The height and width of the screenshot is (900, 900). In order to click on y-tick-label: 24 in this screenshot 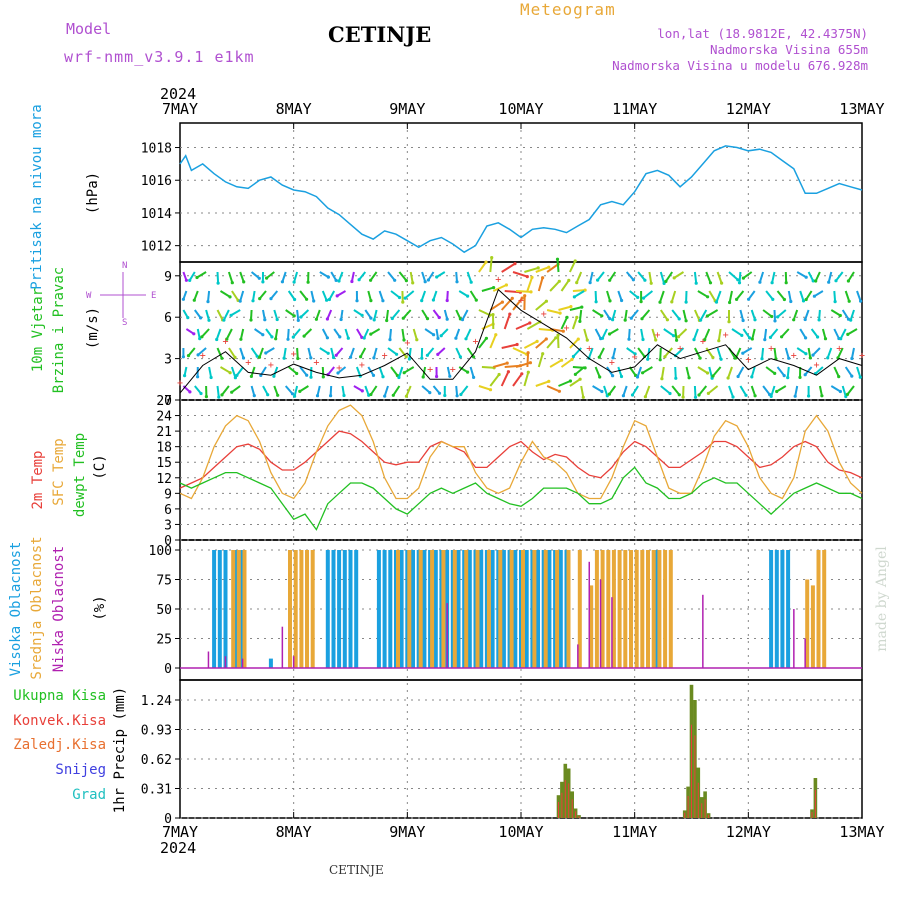, I will do `click(164, 417)`.